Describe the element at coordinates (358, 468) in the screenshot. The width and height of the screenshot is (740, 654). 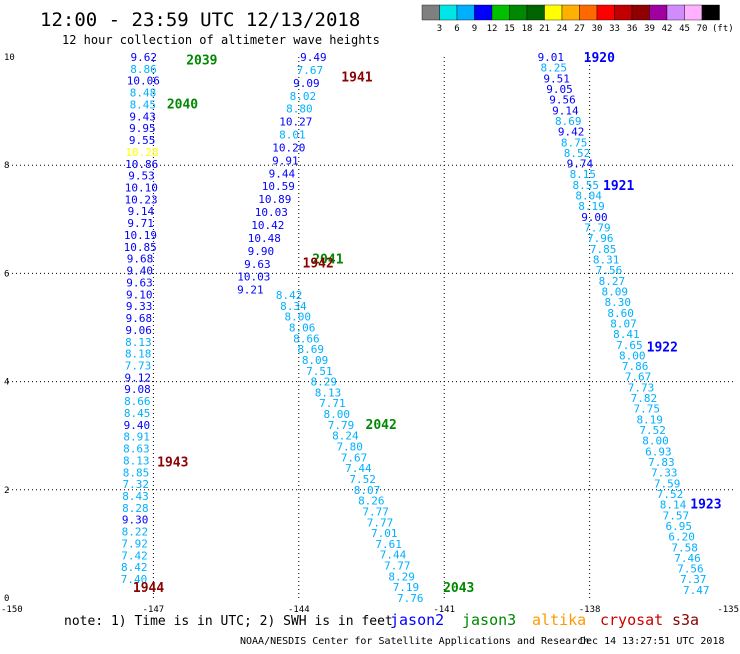
I see `wave-height-label: 7.44` at that location.